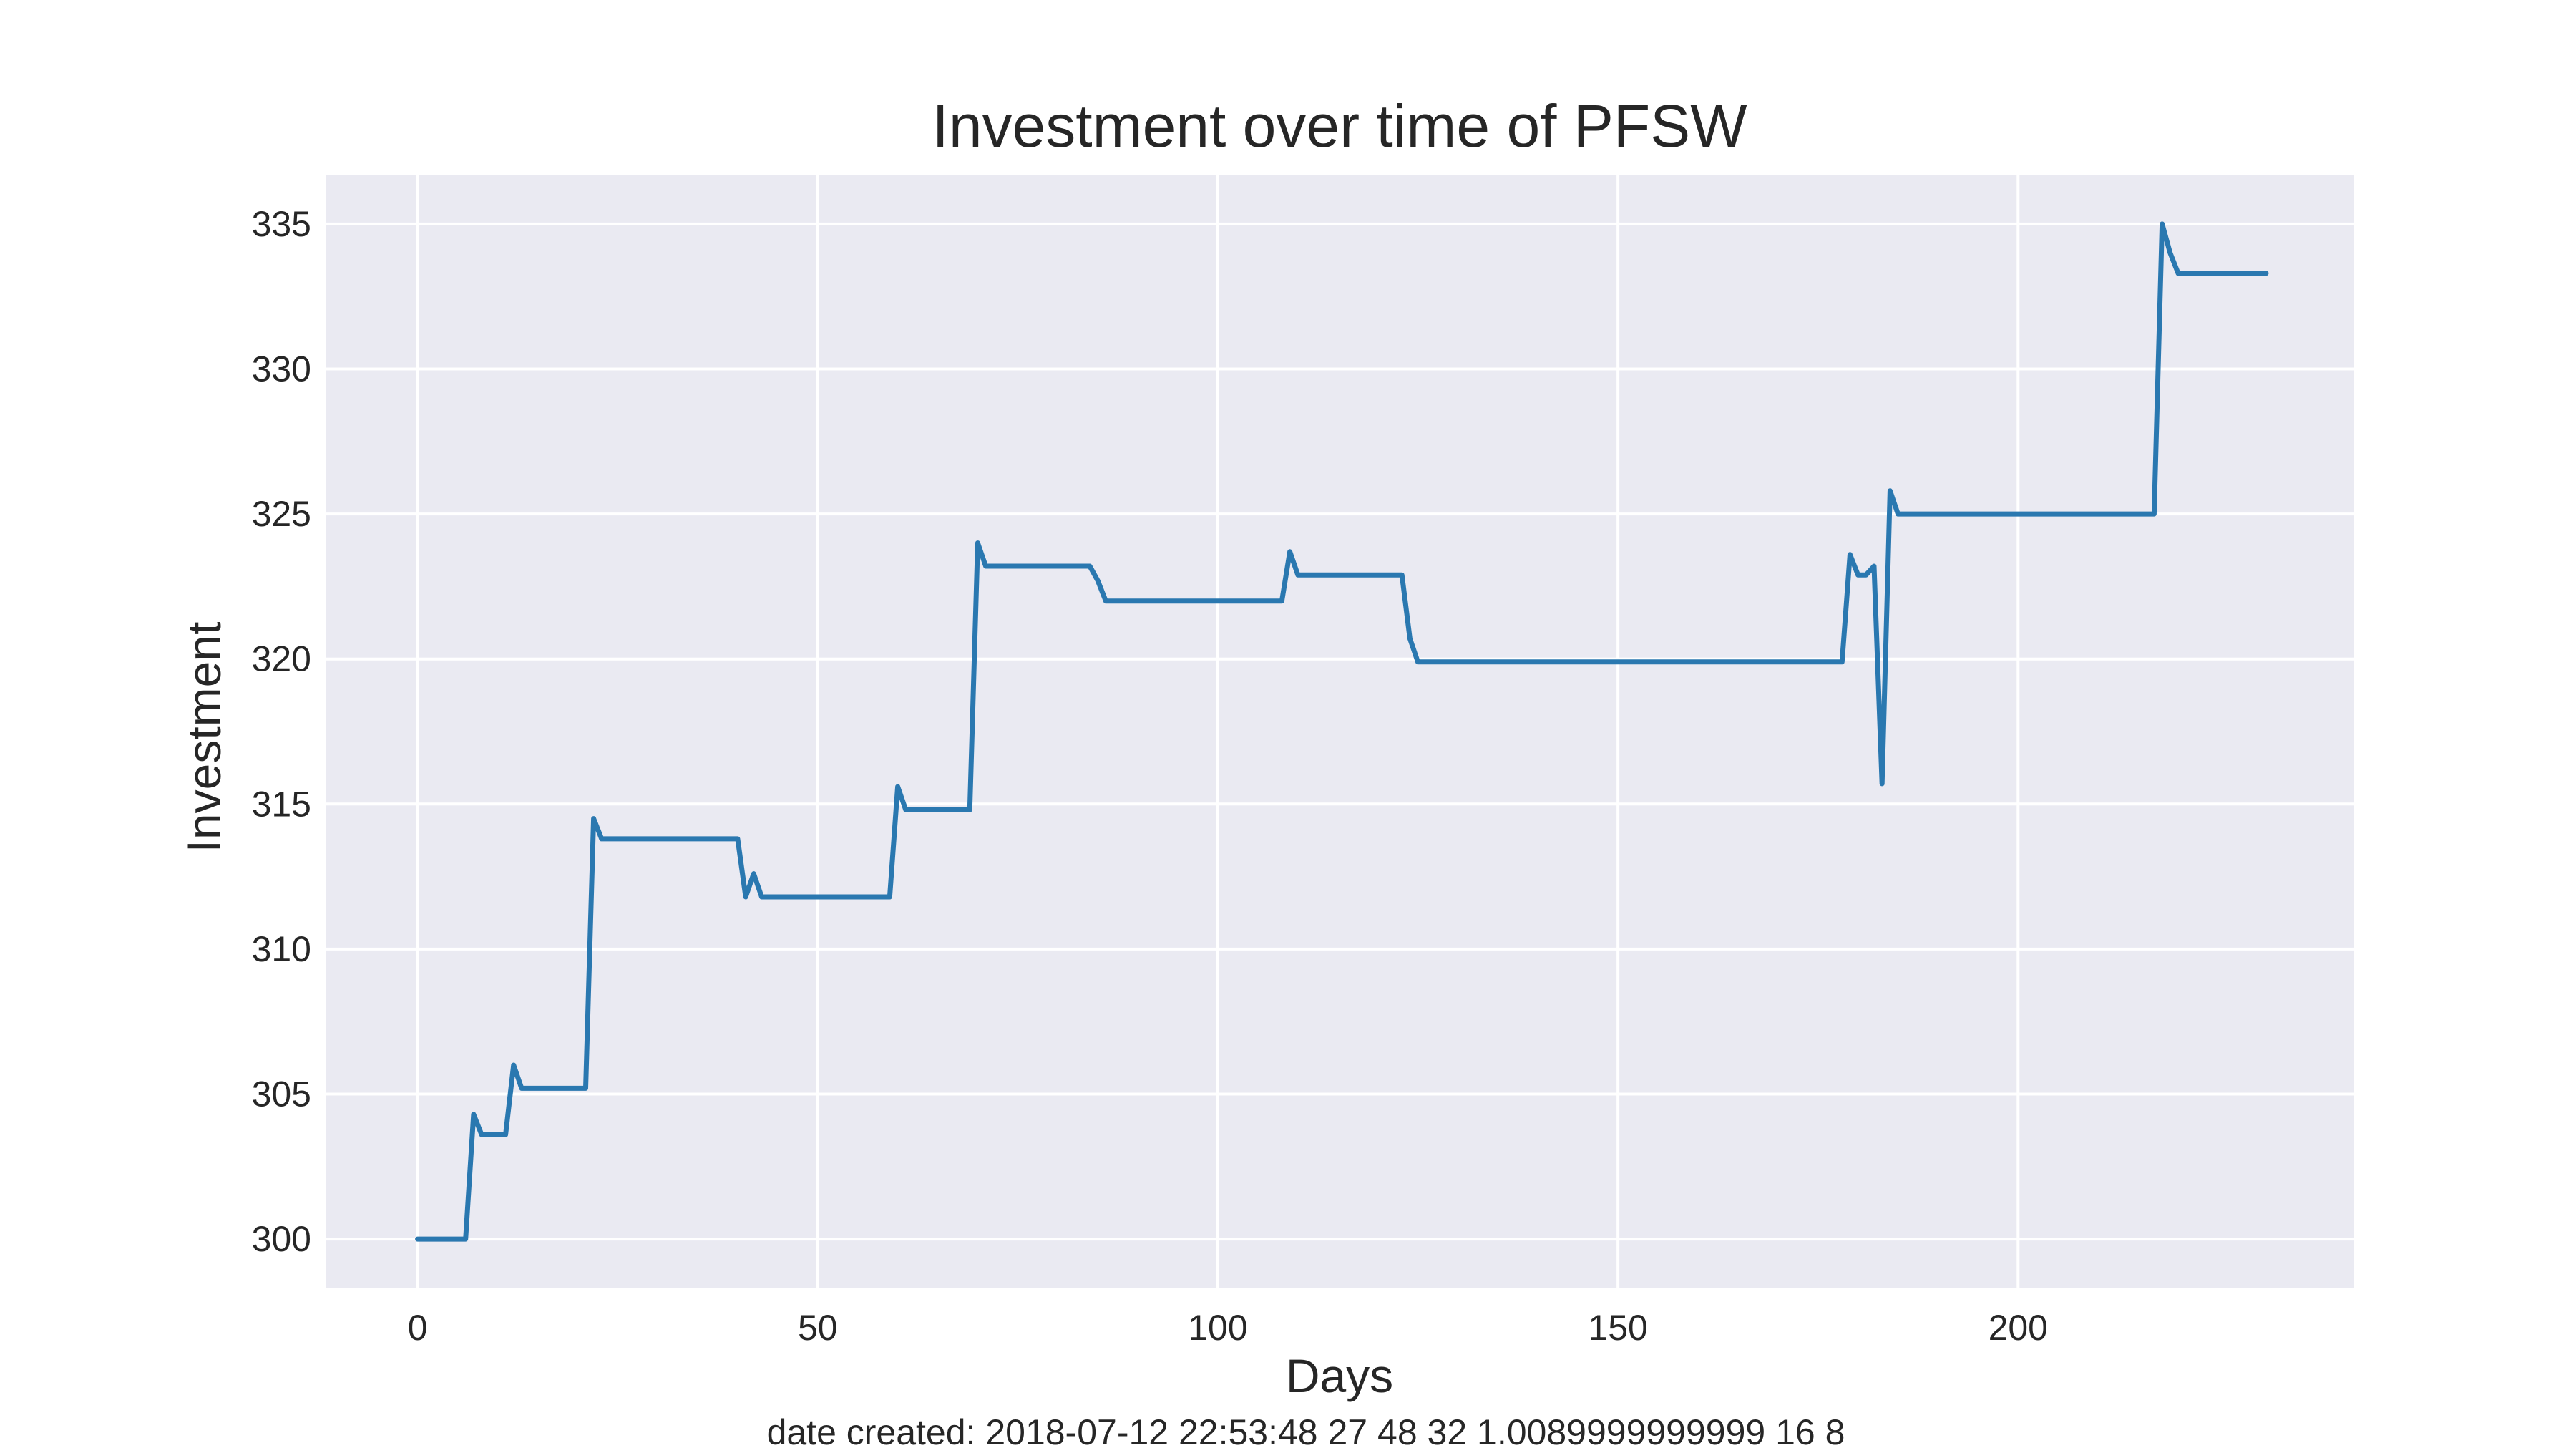  Describe the element at coordinates (281, 1239) in the screenshot. I see `y-tick-label: 300` at that location.